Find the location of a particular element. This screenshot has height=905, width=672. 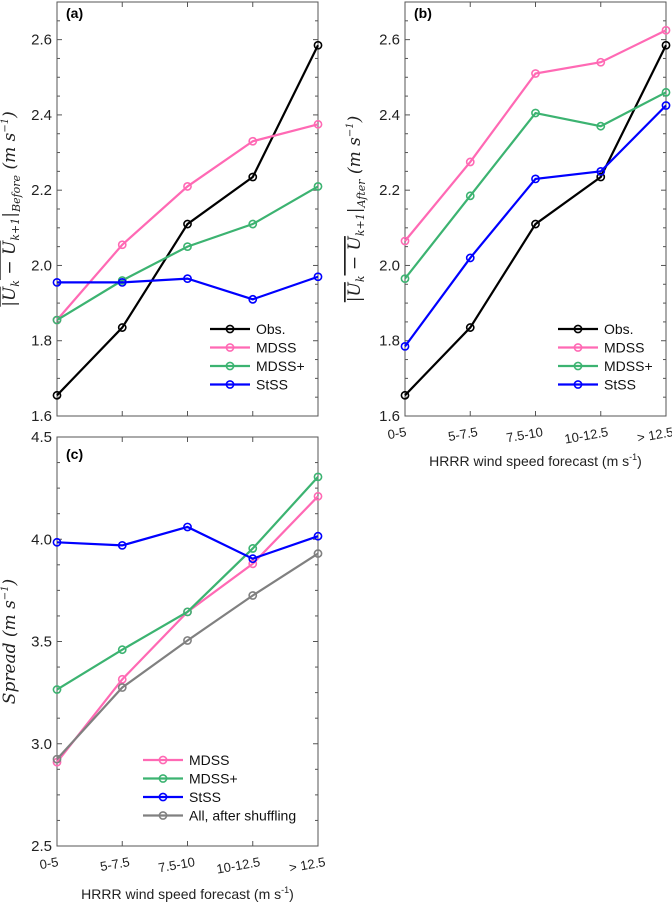

panel-label: (a) is located at coordinates (74, 13).